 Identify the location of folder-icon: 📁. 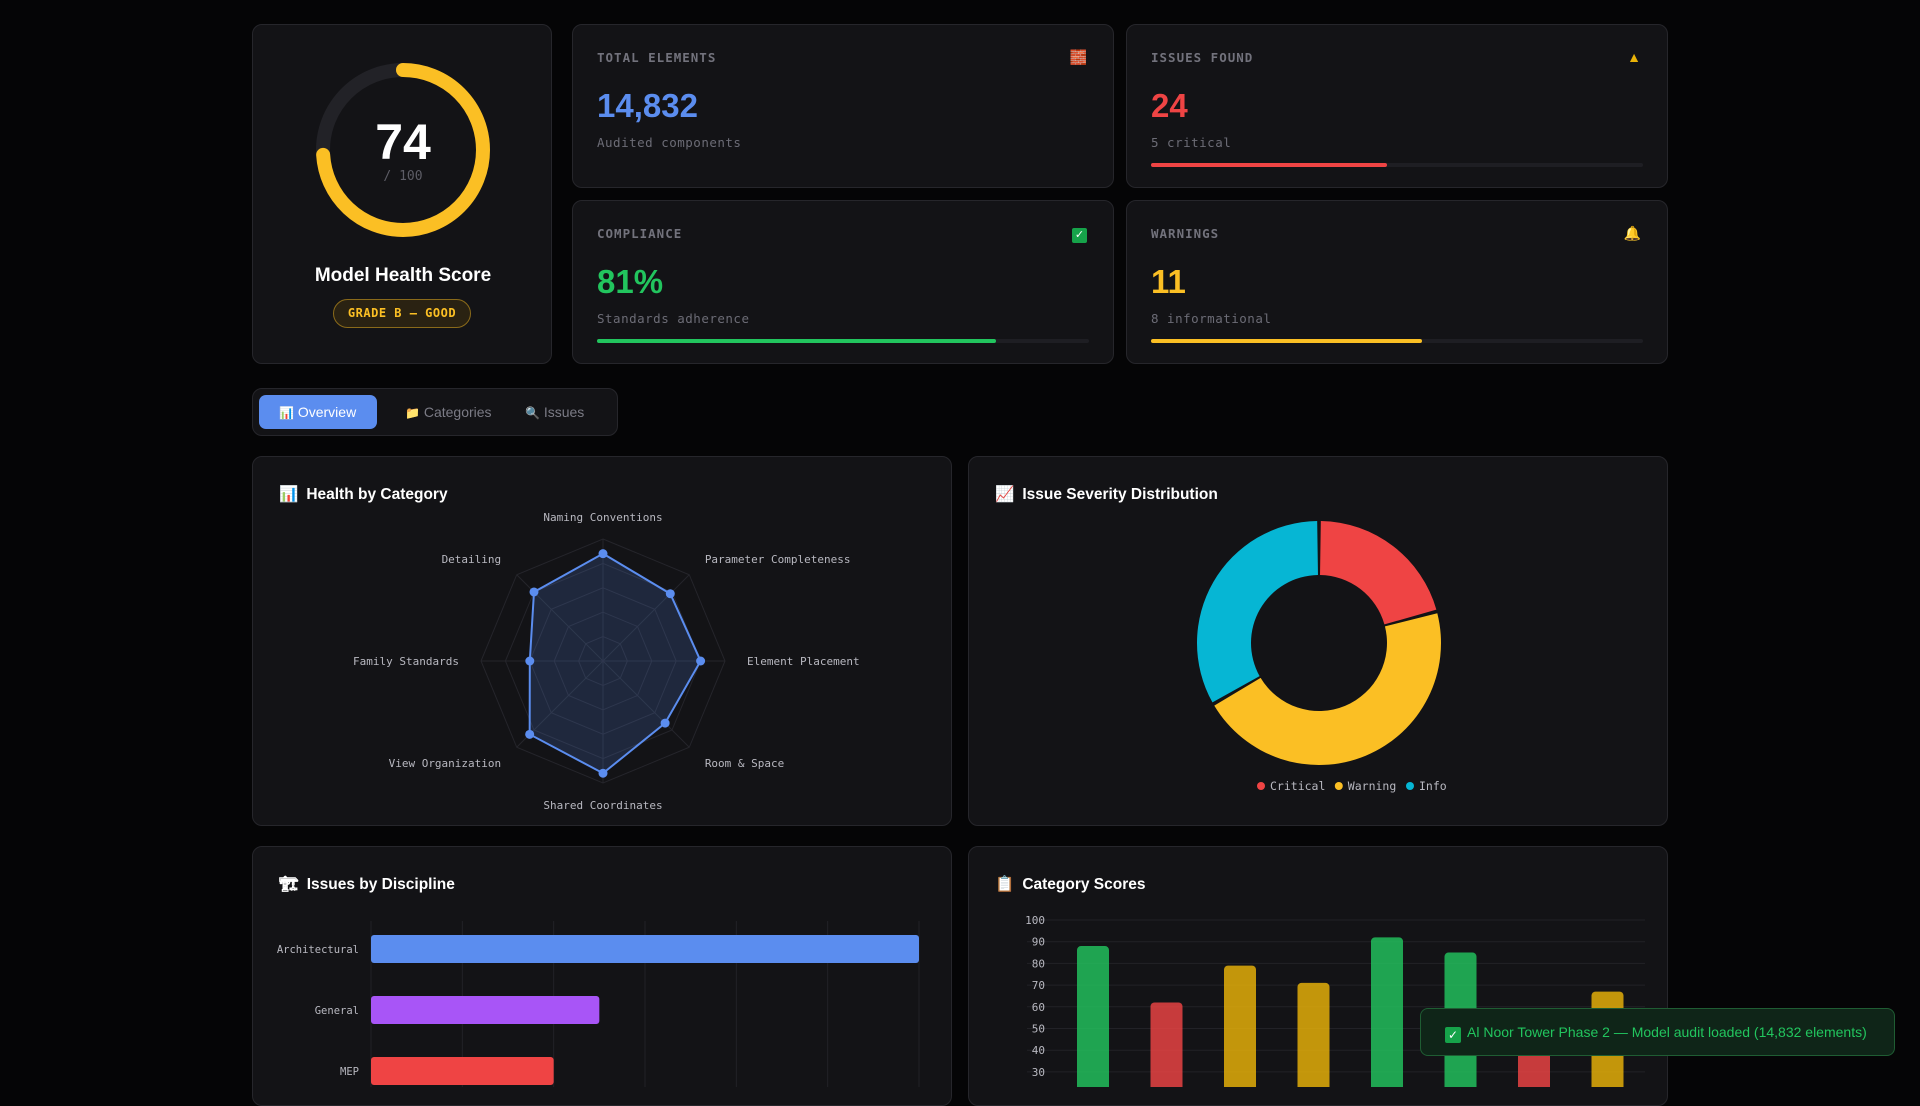
(412, 413).